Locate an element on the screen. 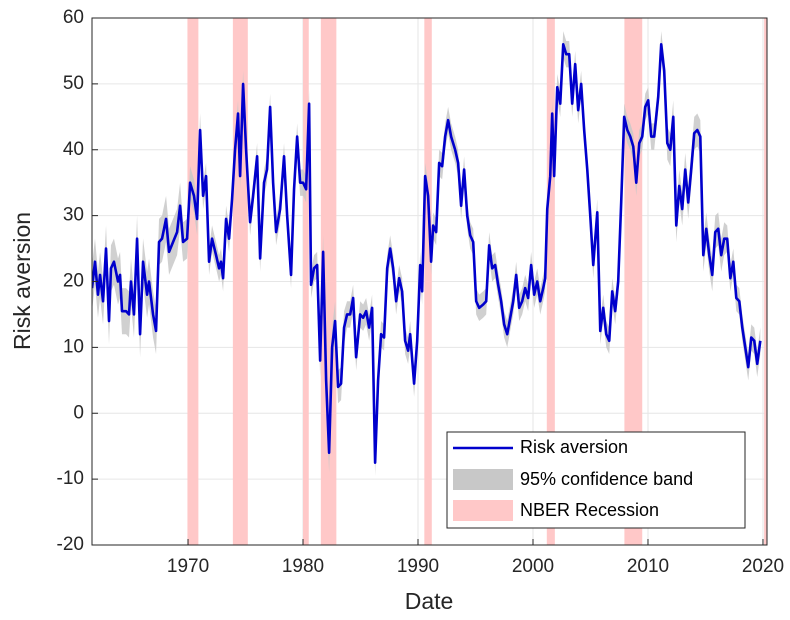 The height and width of the screenshot is (620, 790). x-tick-label: 2010 is located at coordinates (648, 566).